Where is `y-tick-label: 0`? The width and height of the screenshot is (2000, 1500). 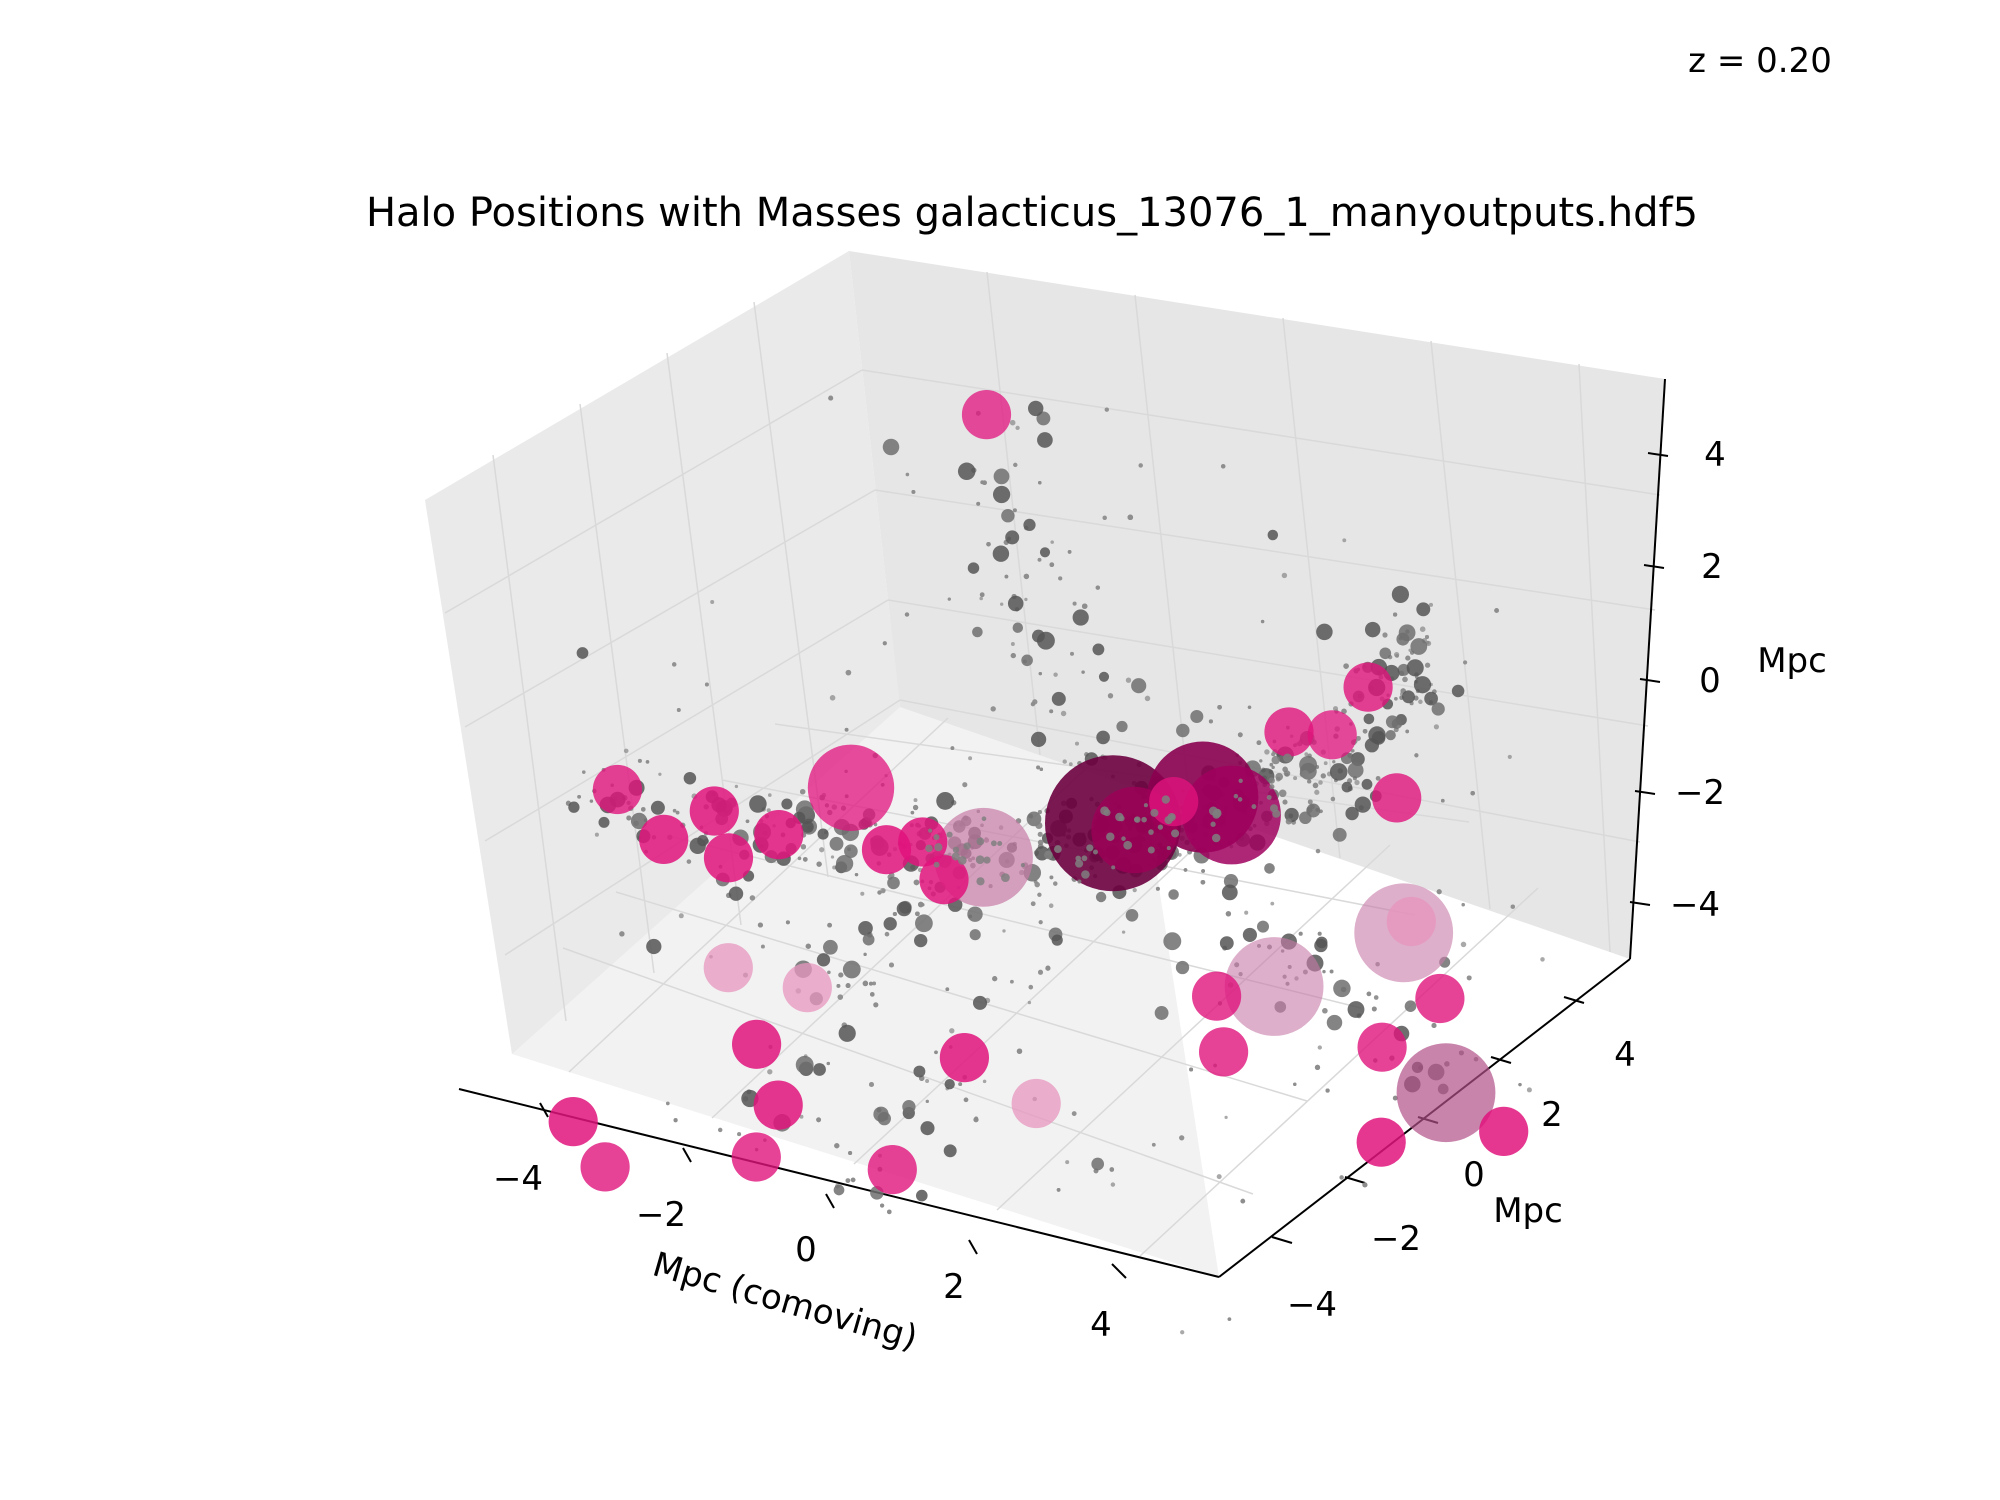 y-tick-label: 0 is located at coordinates (1474, 1175).